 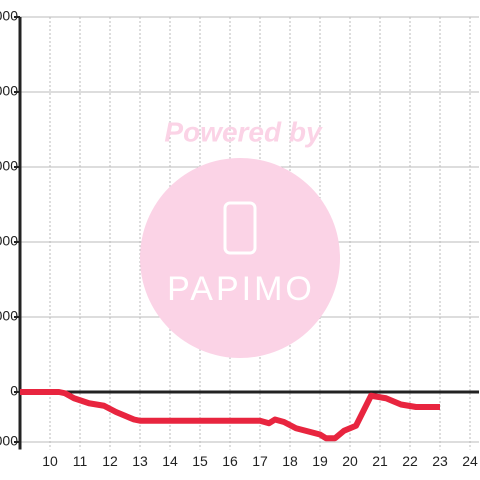 I want to click on y-tick-label: 90,000, so click(x=9, y=166).